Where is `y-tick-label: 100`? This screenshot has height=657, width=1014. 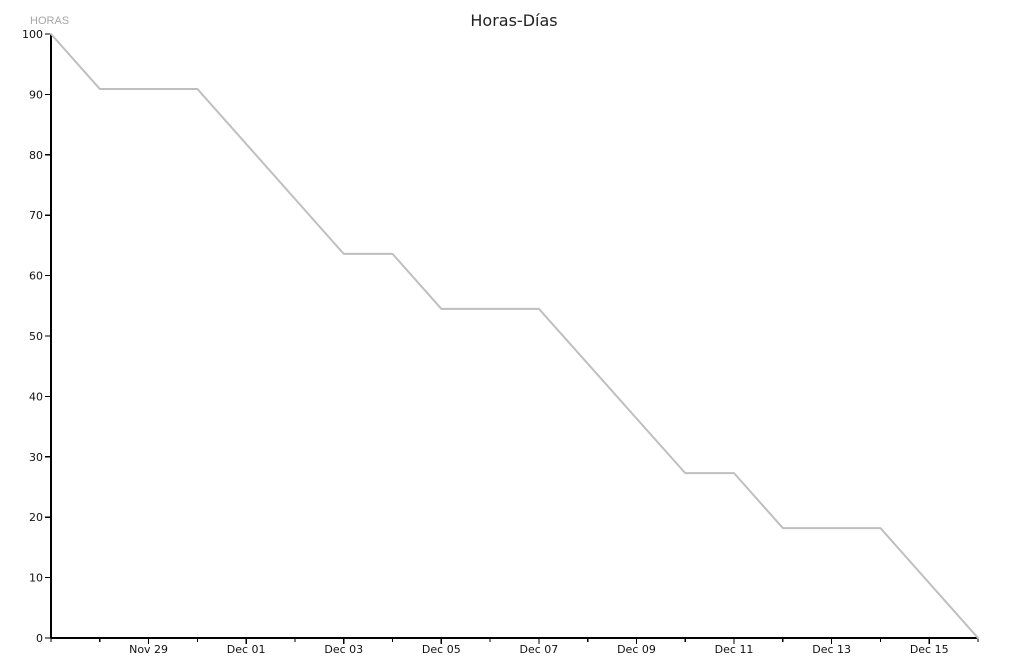
y-tick-label: 100 is located at coordinates (32, 34).